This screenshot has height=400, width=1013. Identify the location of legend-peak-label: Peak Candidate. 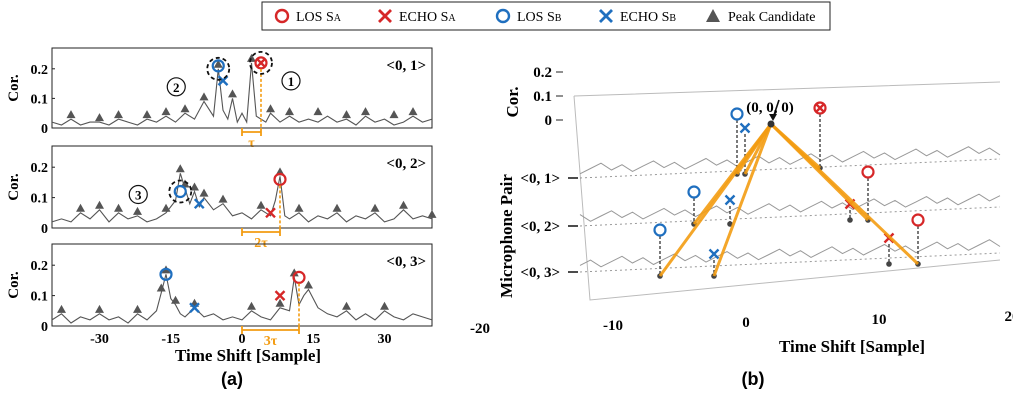
(771, 17).